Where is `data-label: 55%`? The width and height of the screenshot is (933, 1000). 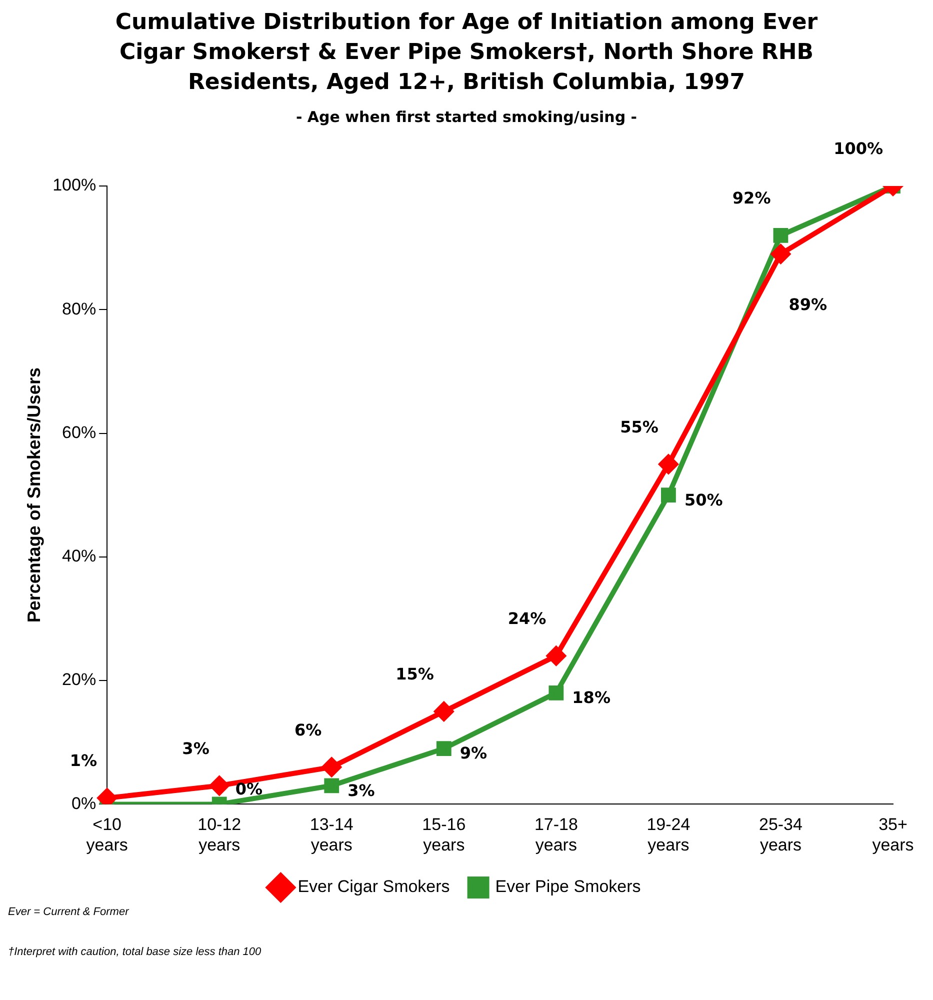 data-label: 55% is located at coordinates (639, 426).